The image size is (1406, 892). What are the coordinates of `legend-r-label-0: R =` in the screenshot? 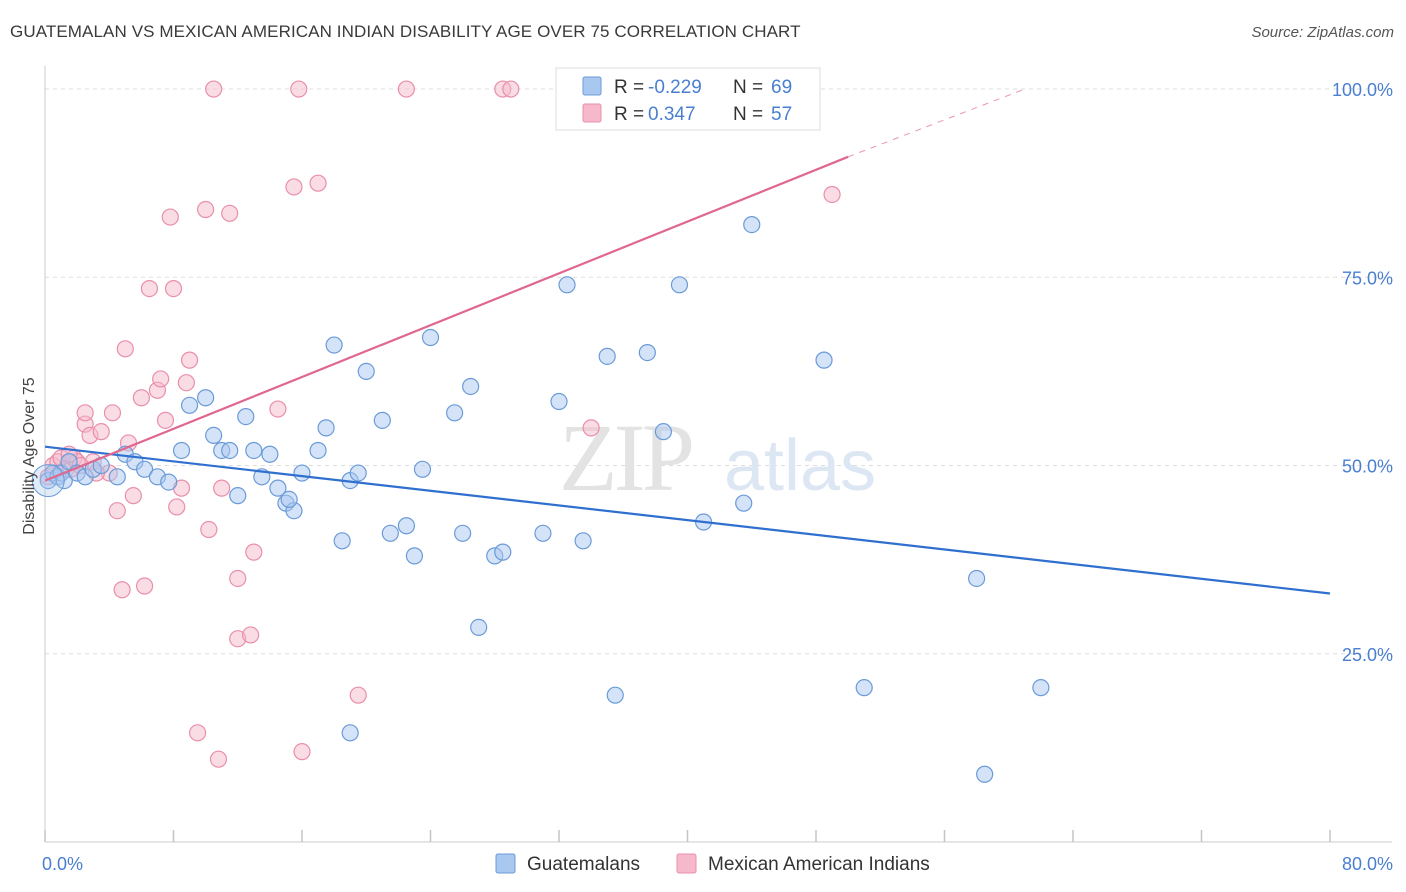 It's located at (629, 87).